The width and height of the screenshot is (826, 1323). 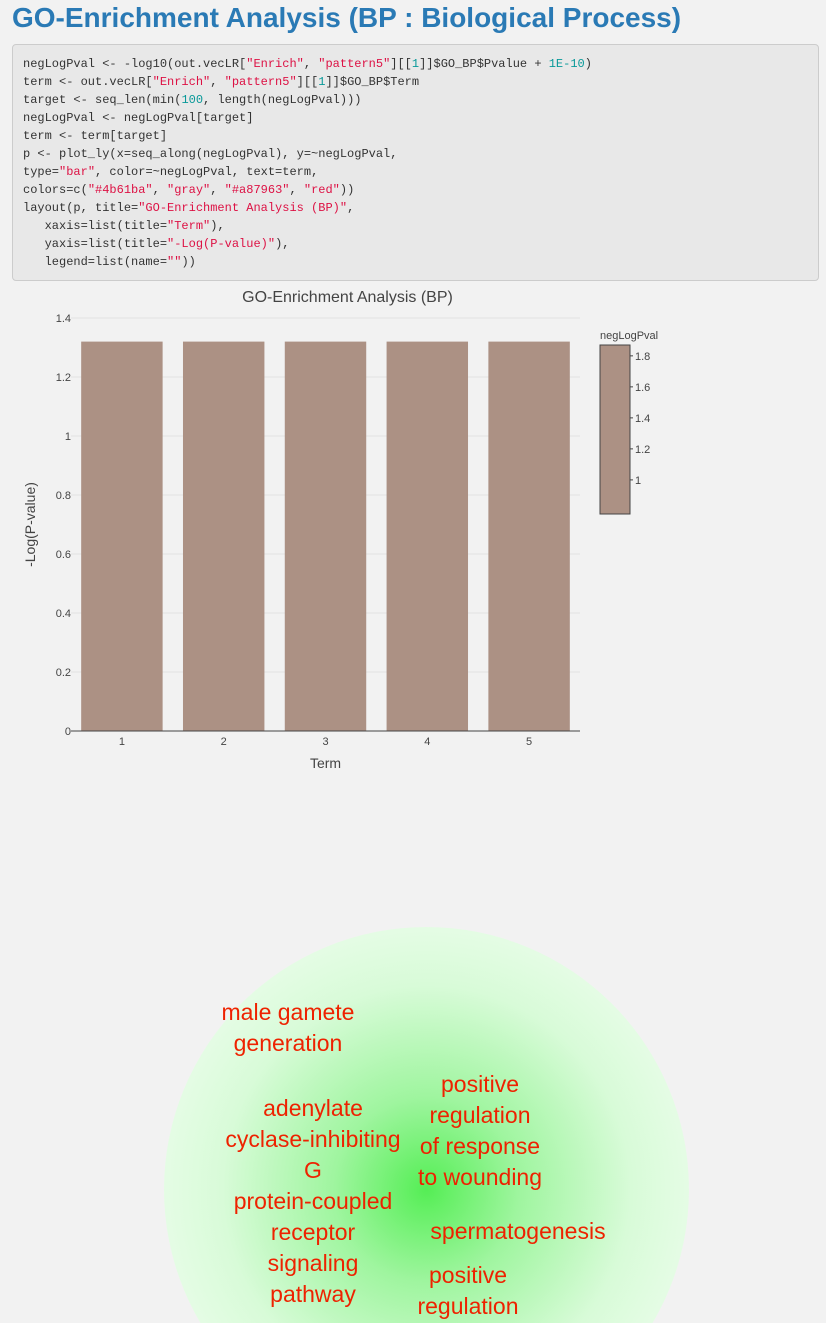 What do you see at coordinates (566, 64) in the screenshot?
I see `code-token: 1E-10` at bounding box center [566, 64].